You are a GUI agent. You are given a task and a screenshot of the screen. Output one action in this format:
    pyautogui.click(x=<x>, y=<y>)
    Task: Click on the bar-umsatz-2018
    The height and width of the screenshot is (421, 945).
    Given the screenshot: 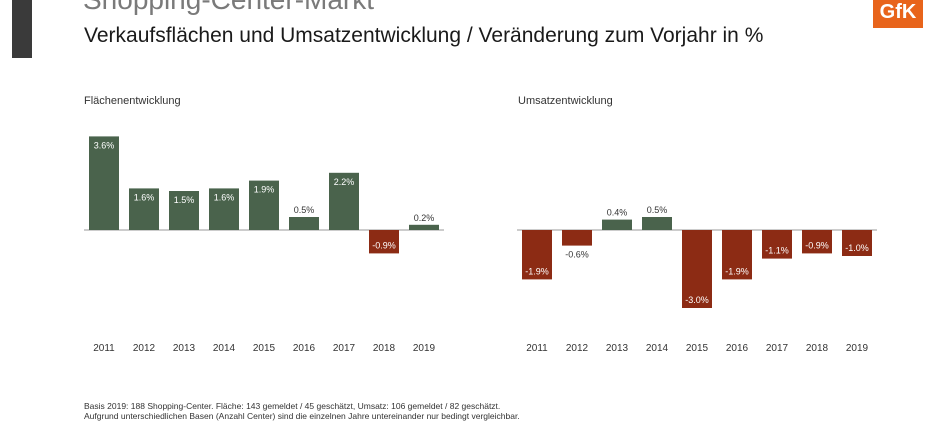 What is the action you would take?
    pyautogui.click(x=817, y=242)
    